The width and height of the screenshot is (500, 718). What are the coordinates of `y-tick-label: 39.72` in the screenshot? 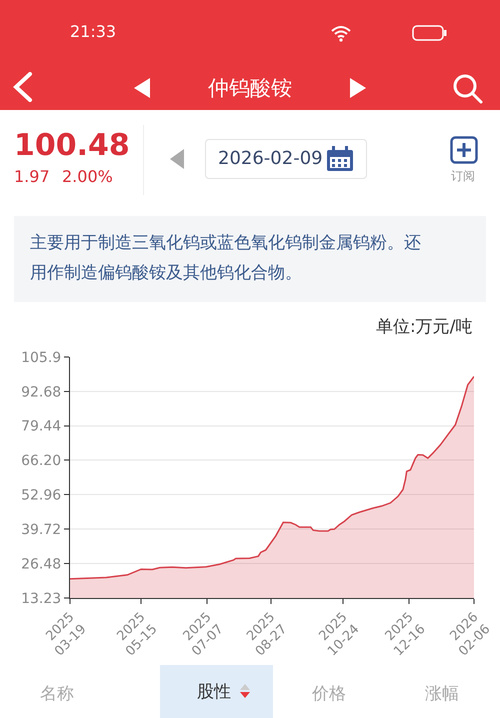 It's located at (41, 530).